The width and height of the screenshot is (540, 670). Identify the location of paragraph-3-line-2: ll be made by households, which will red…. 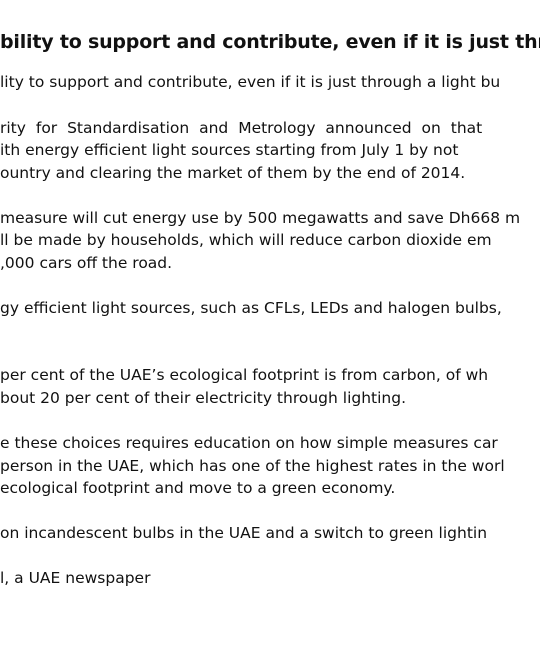
(246, 240).